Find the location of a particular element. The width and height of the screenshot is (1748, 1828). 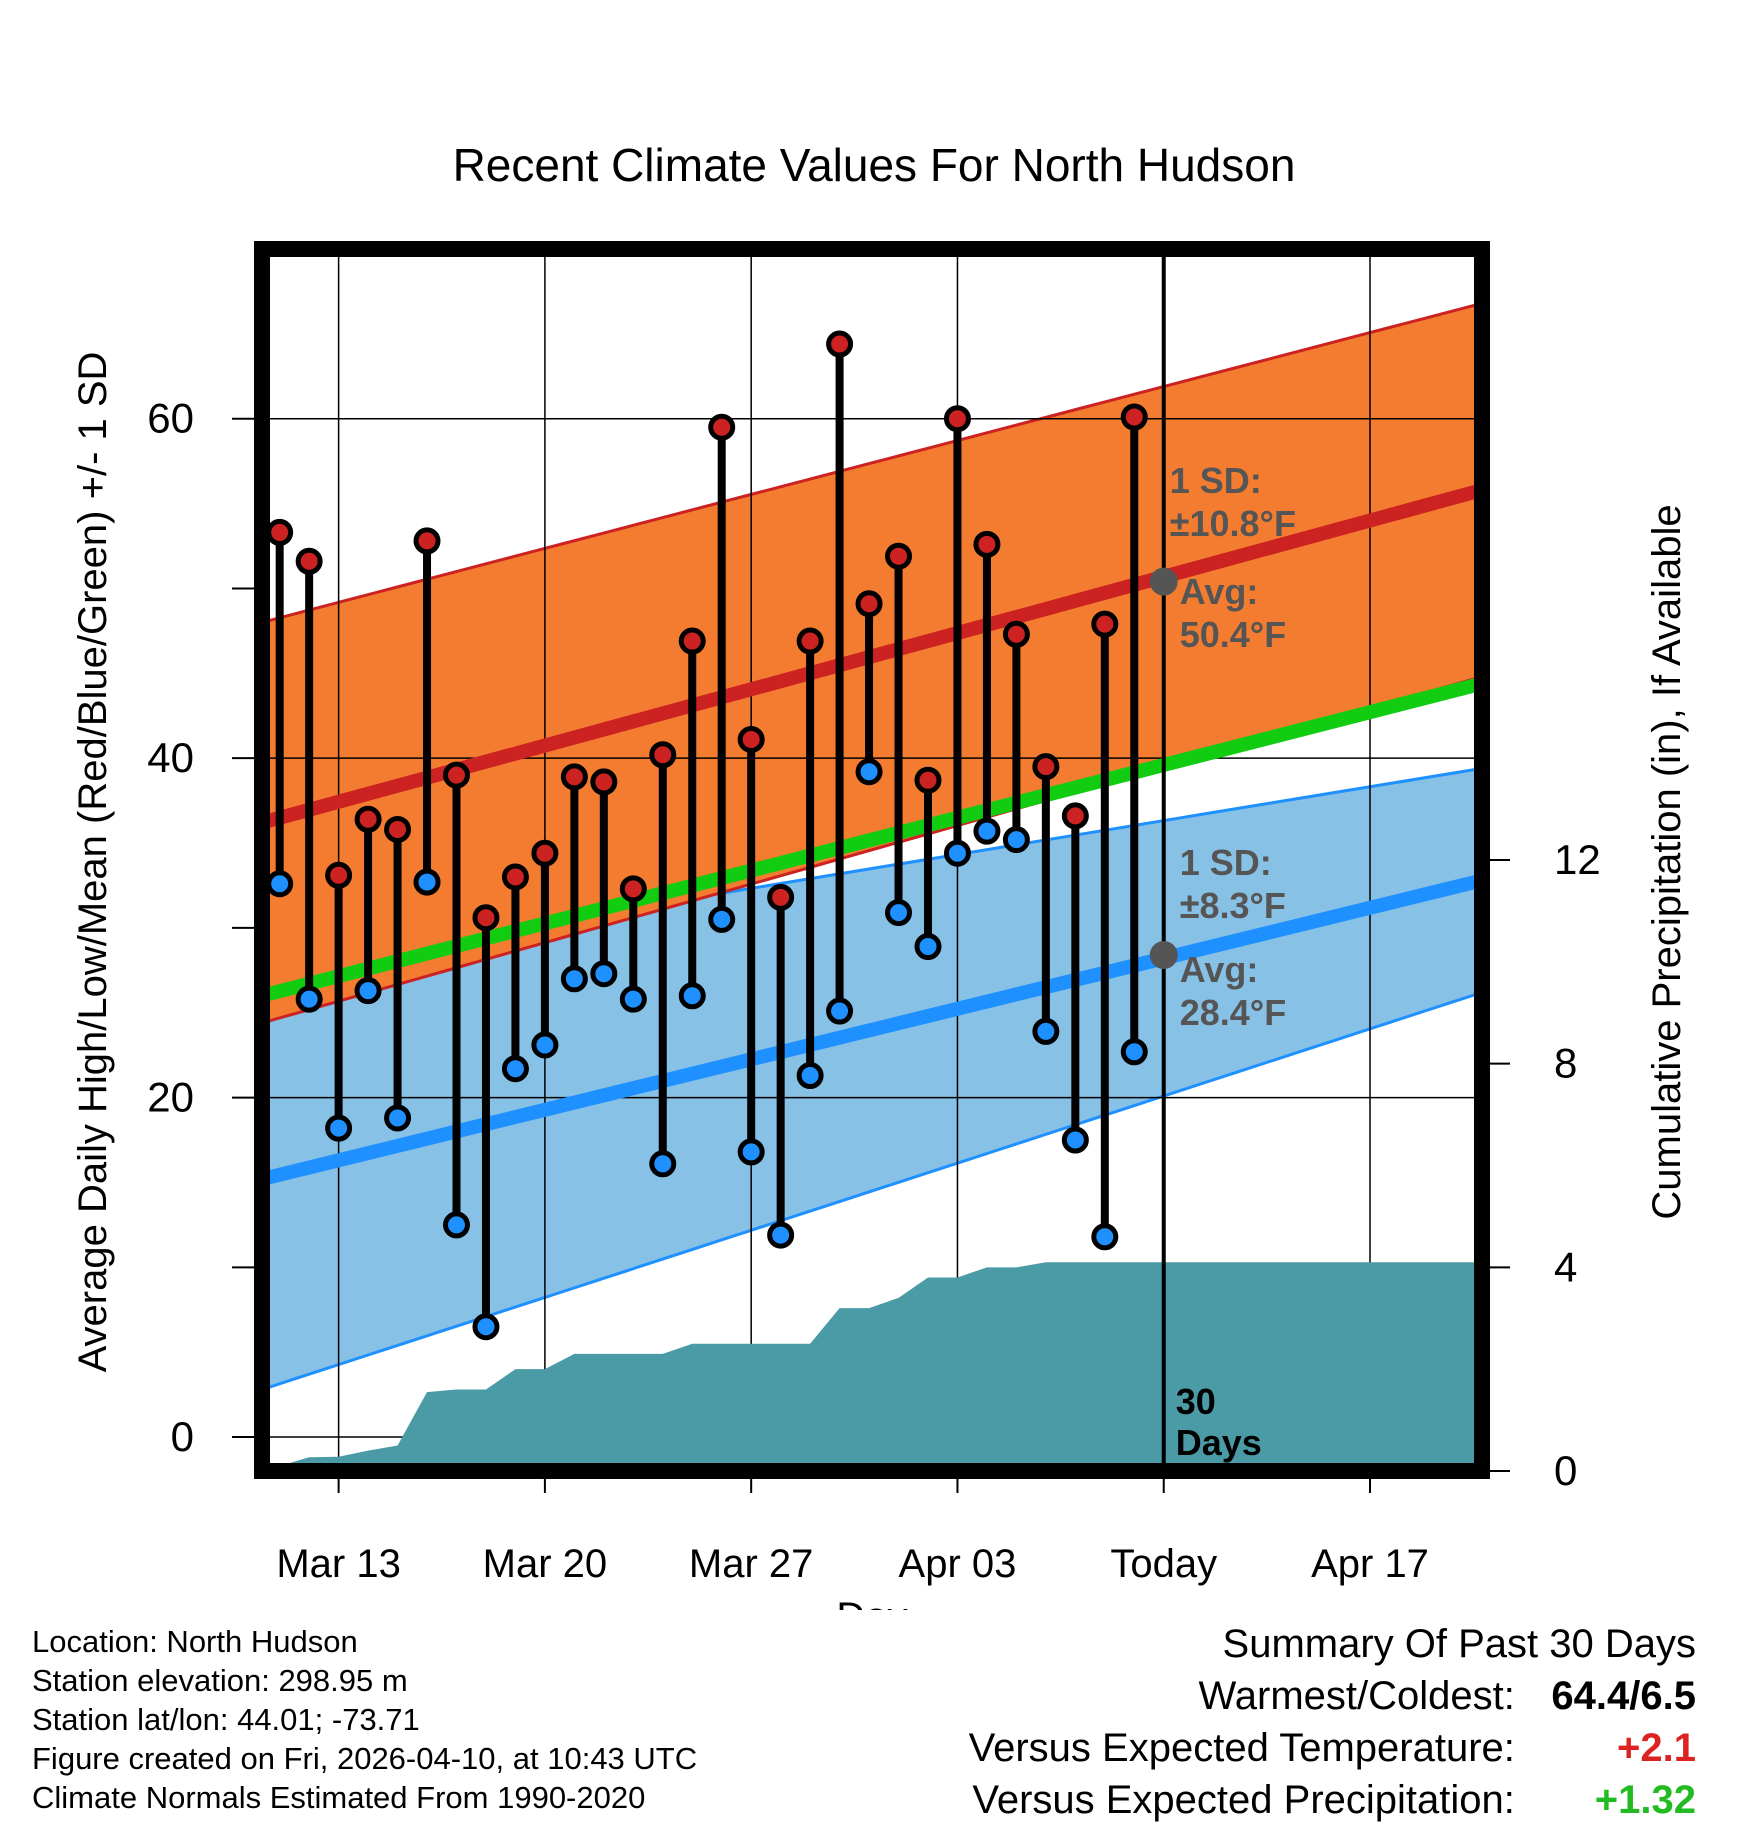

warmest-value: 64.4/6.5 is located at coordinates (1623, 1696).